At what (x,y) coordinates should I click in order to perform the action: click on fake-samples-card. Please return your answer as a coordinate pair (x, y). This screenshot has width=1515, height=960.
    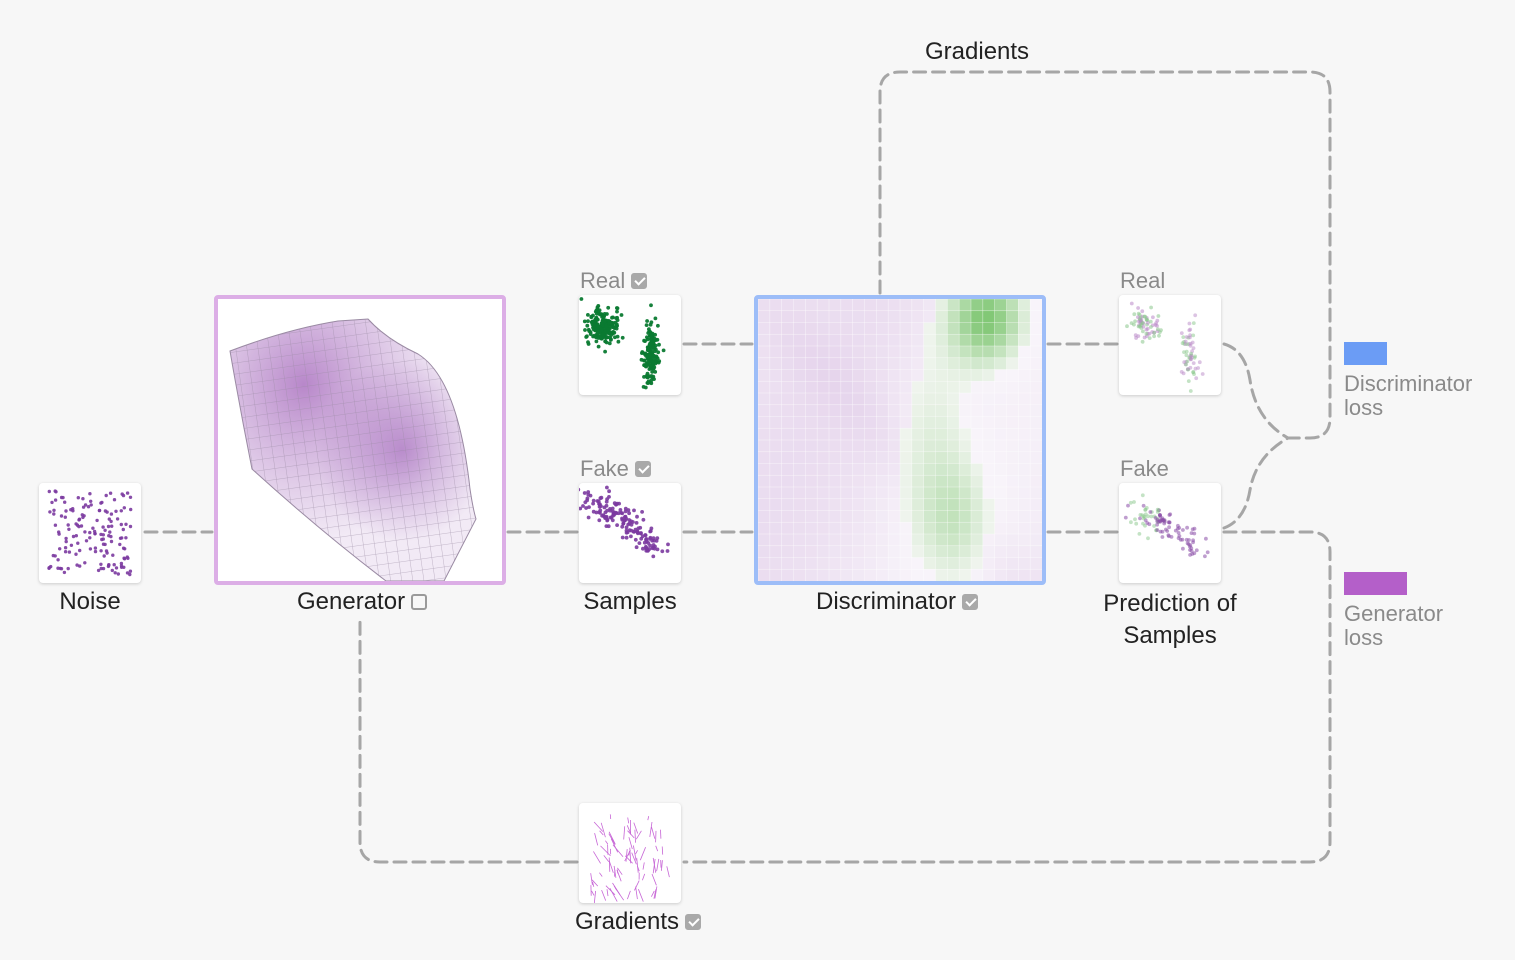
    Looking at the image, I should click on (630, 533).